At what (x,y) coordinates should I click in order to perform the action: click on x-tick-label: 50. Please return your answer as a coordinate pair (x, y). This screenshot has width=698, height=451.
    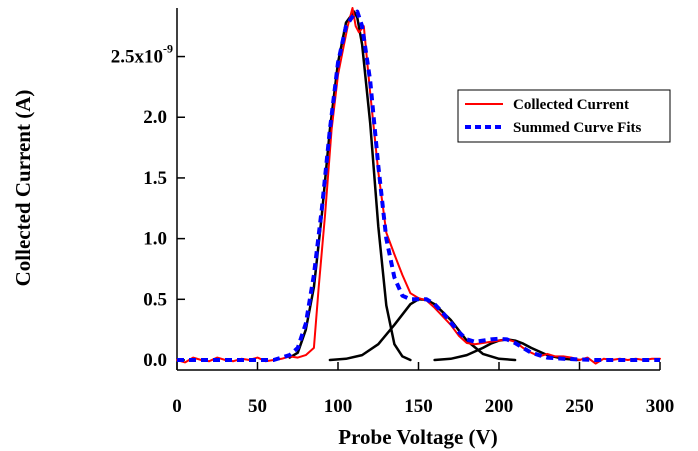
    Looking at the image, I should click on (257, 406).